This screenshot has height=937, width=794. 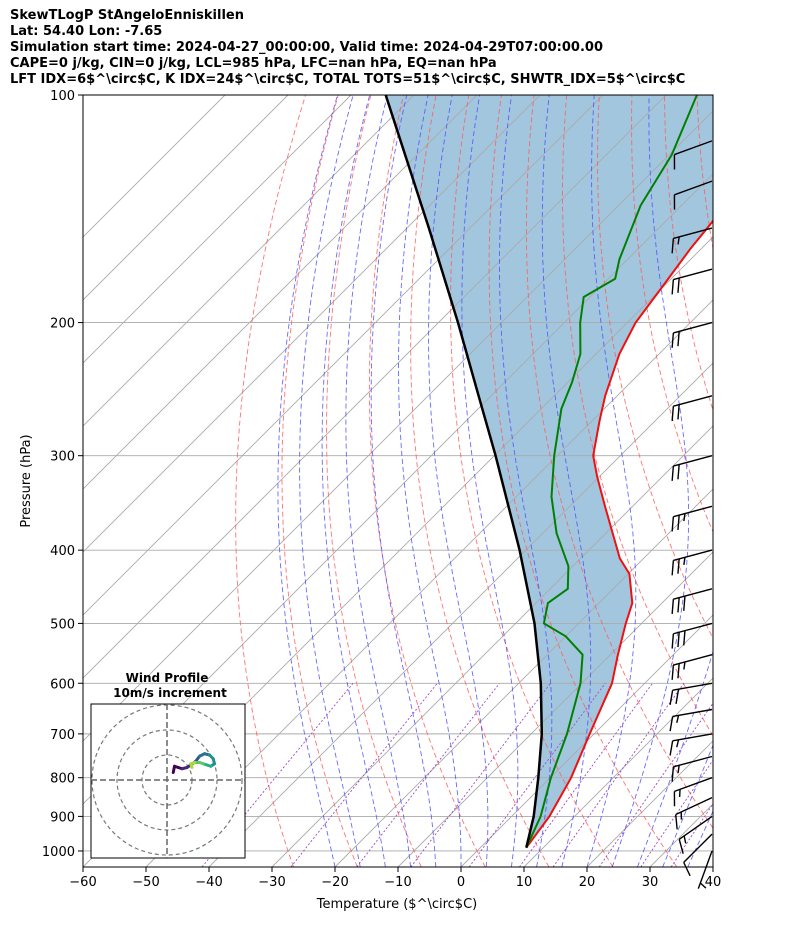 I want to click on x-tick-label: −60, so click(x=82, y=882).